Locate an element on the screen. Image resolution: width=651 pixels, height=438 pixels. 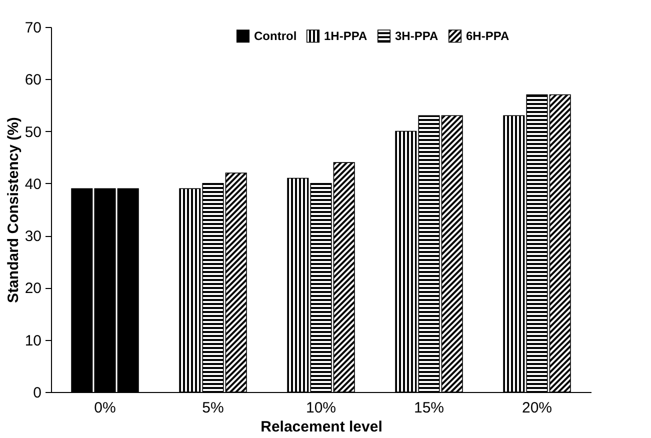
legend-label: Control is located at coordinates (275, 36).